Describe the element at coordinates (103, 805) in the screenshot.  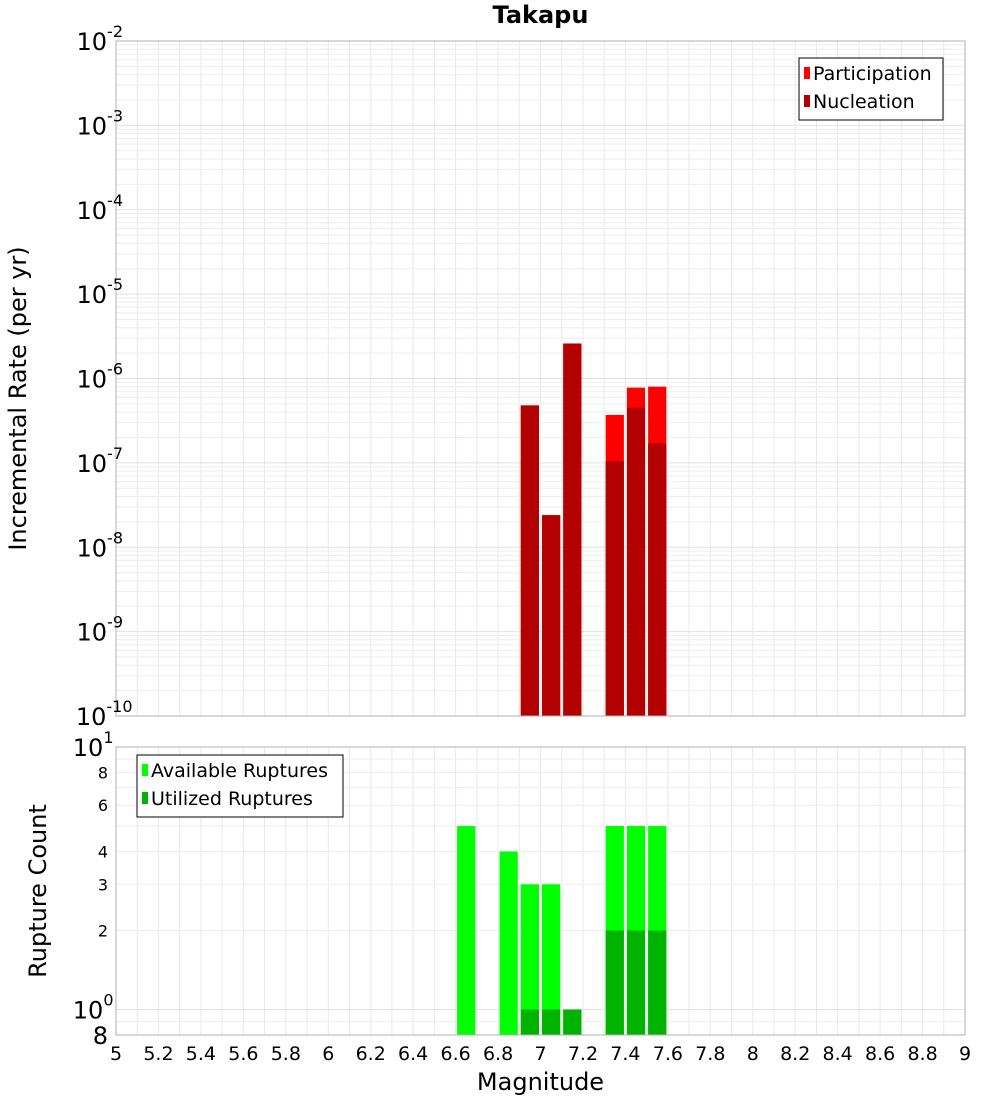
I see `count-y-tick-label: 6` at that location.